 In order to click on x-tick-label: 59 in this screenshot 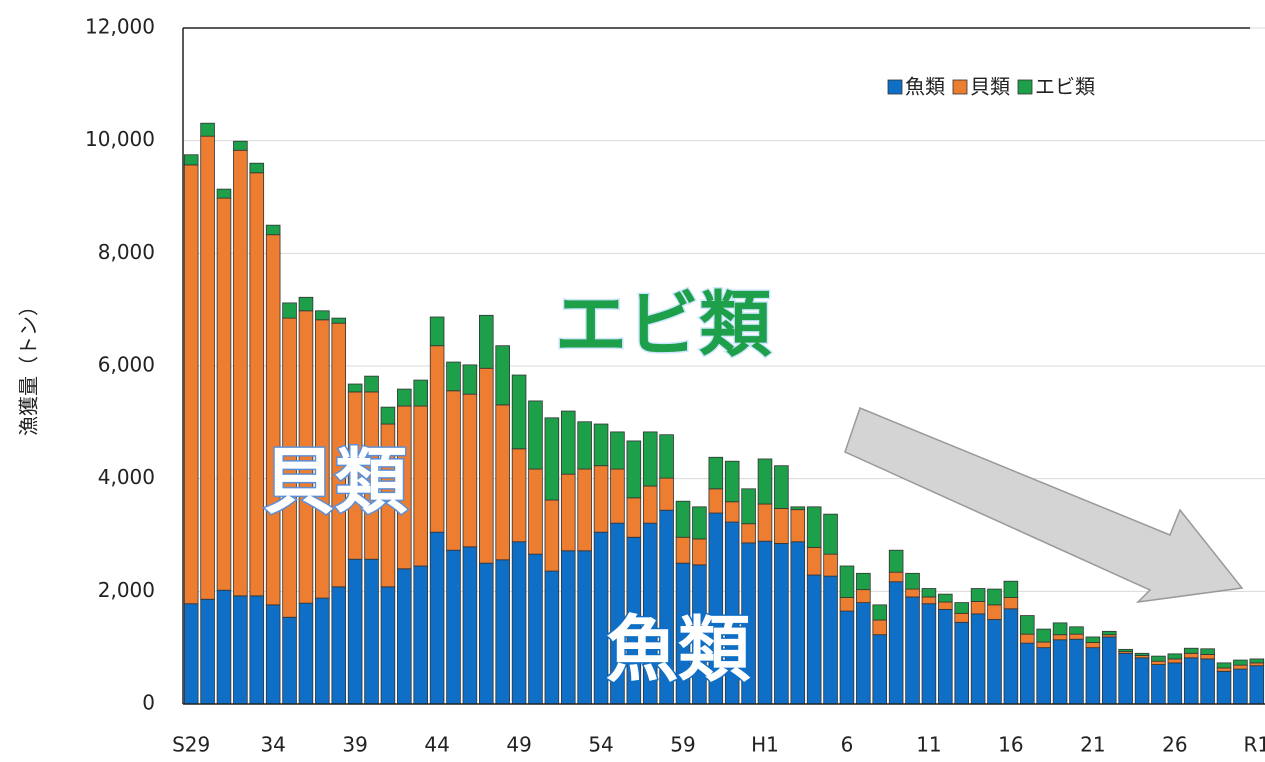, I will do `click(682, 745)`.